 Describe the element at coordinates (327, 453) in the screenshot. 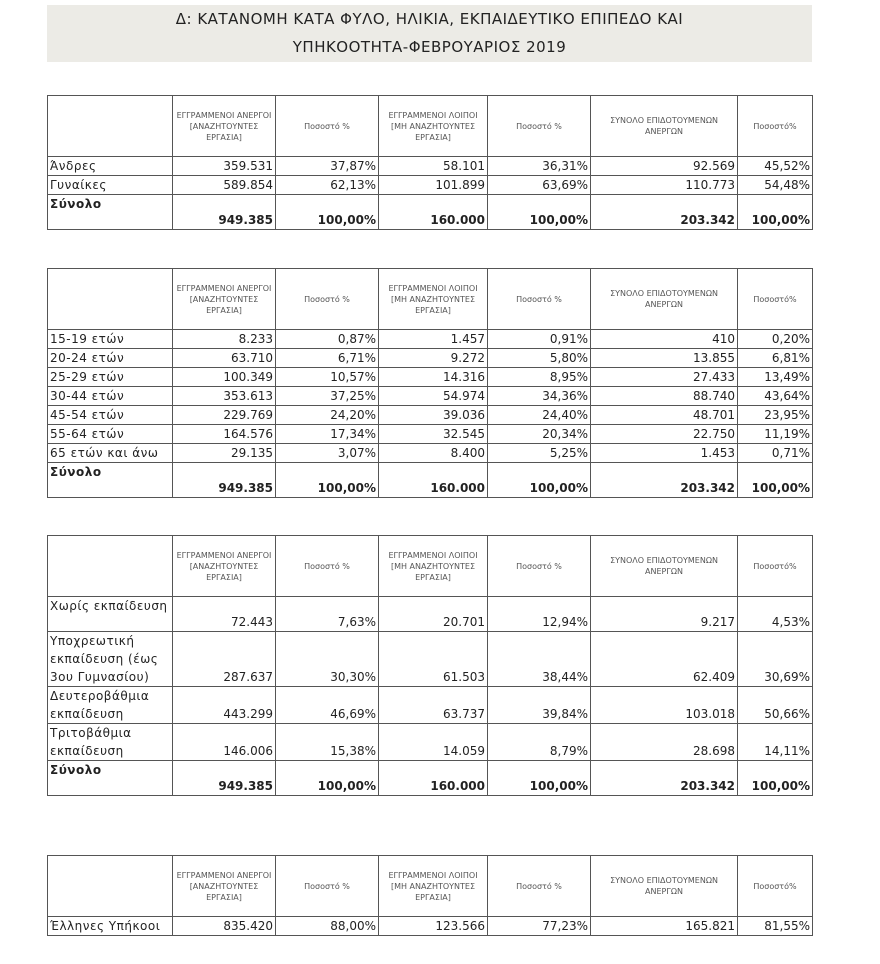

I see `cell: 3,07%` at that location.